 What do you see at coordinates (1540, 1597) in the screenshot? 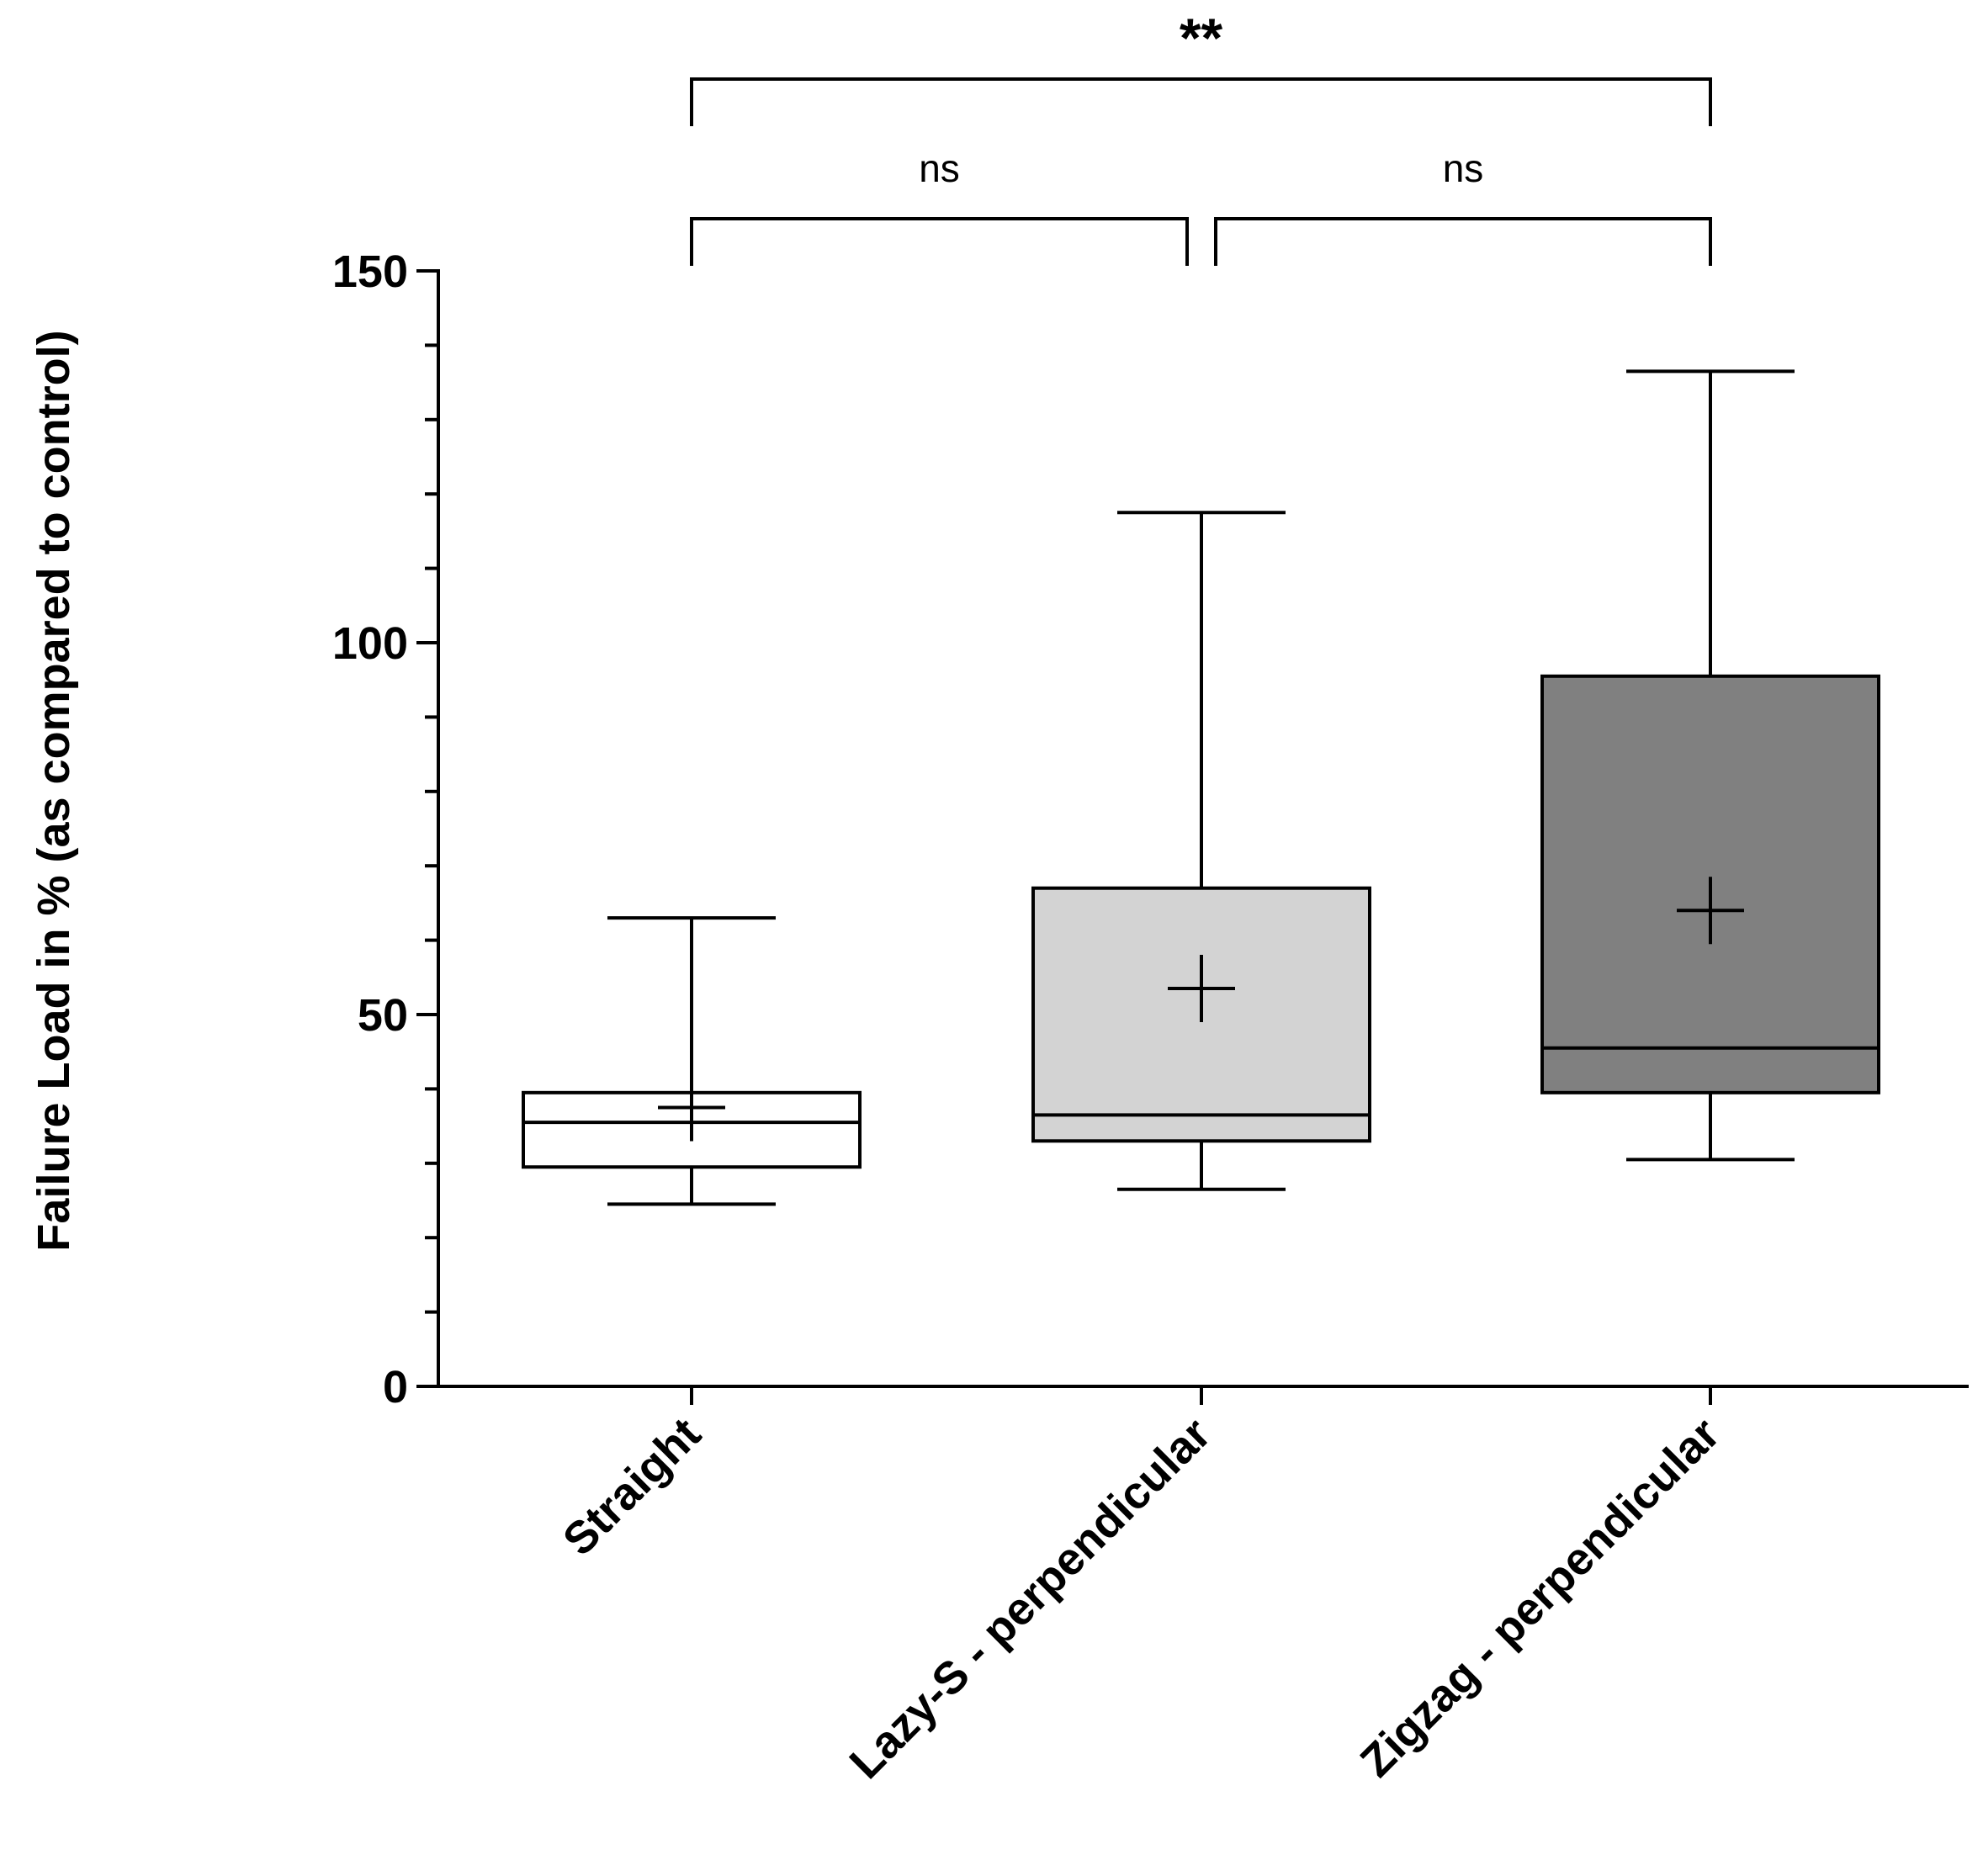
I see `x-category-label: Zigzag - perpendicular` at bounding box center [1540, 1597].